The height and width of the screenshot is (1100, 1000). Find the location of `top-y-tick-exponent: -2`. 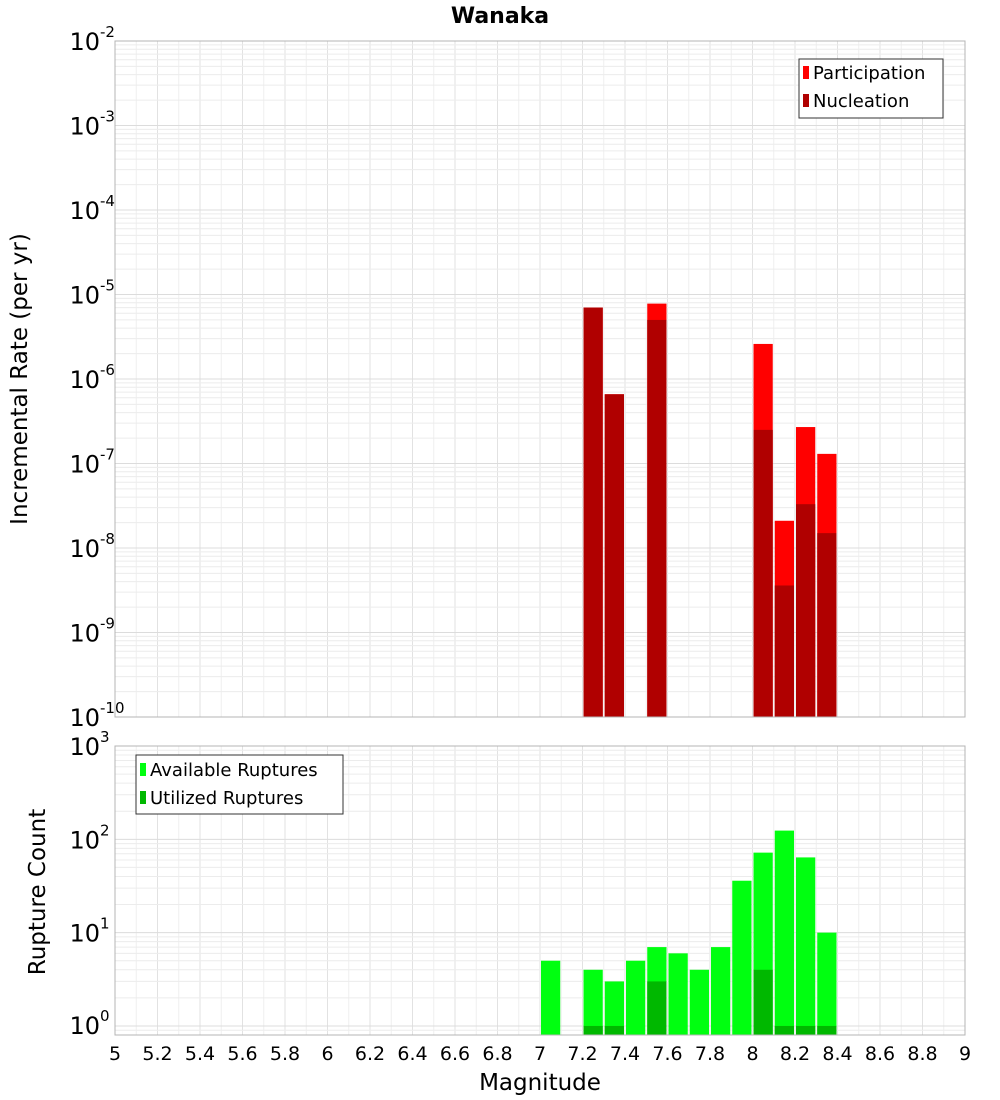

top-y-tick-exponent: -2 is located at coordinates (107, 32).